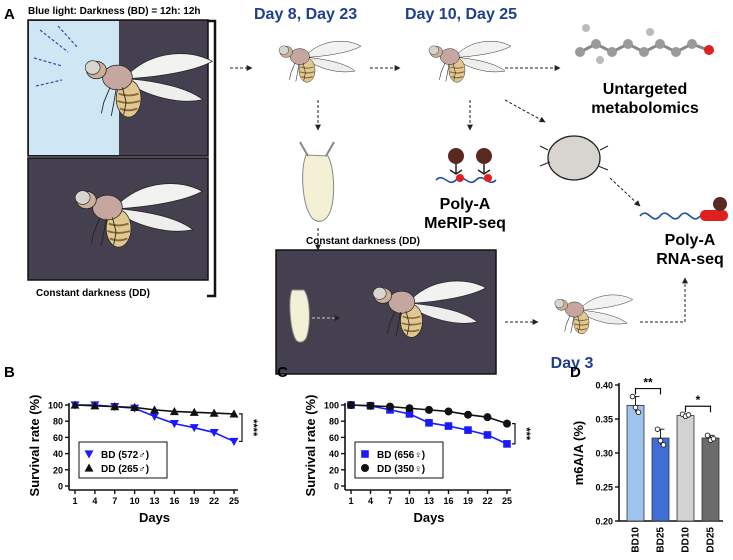 Image resolution: width=733 pixels, height=560 pixels. Describe the element at coordinates (120, 88) in the screenshot. I see `bd-fly-image` at that location.